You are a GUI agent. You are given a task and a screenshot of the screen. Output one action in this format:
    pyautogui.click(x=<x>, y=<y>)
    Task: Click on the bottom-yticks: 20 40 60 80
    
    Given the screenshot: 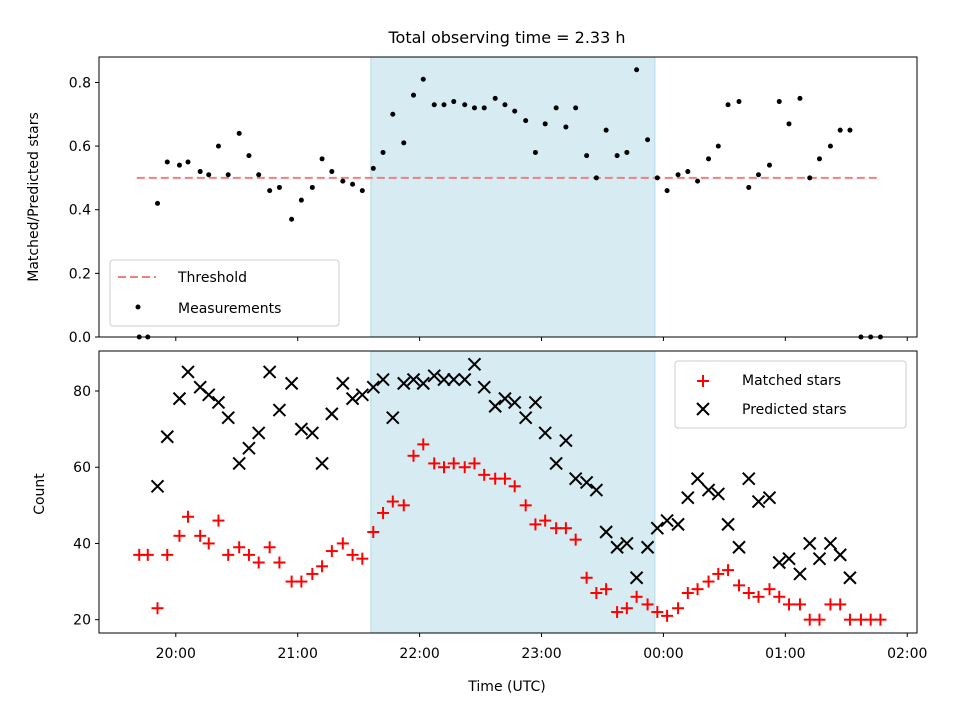 What is the action you would take?
    pyautogui.click(x=86, y=506)
    